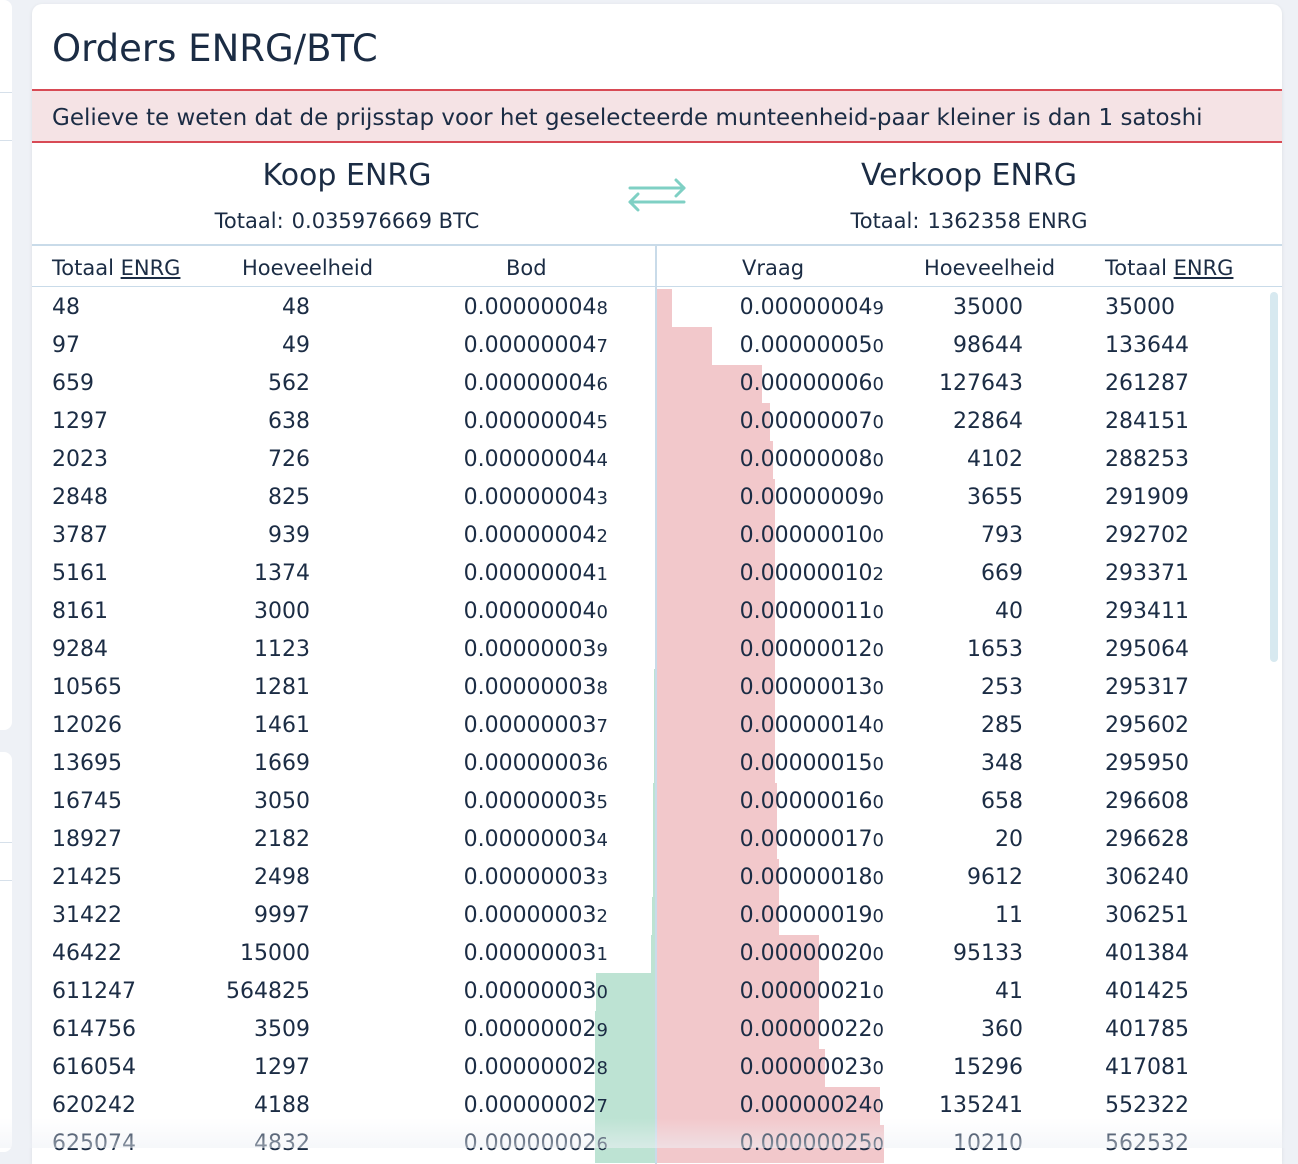  Describe the element at coordinates (87, 763) in the screenshot. I see `bid-total: 13695` at that location.